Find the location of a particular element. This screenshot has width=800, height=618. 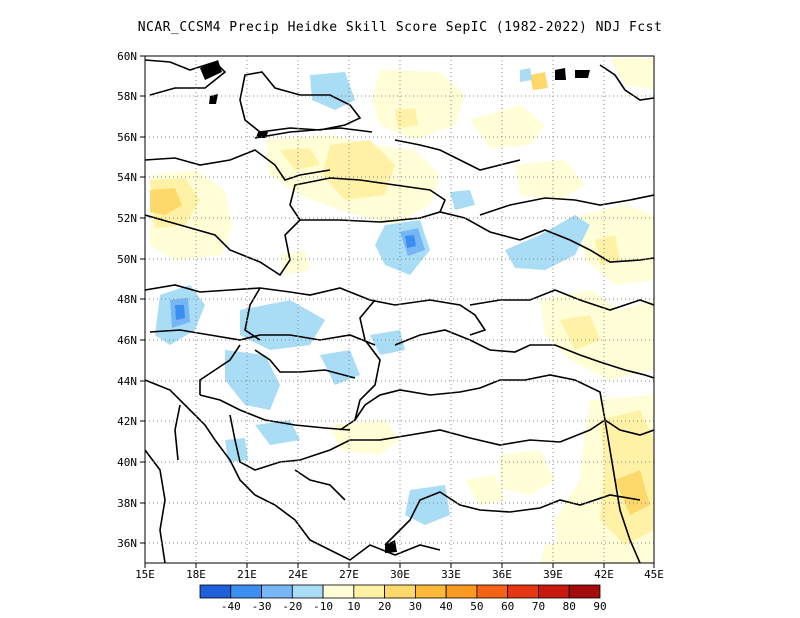

x-tick-label: 15E is located at coordinates (145, 574).